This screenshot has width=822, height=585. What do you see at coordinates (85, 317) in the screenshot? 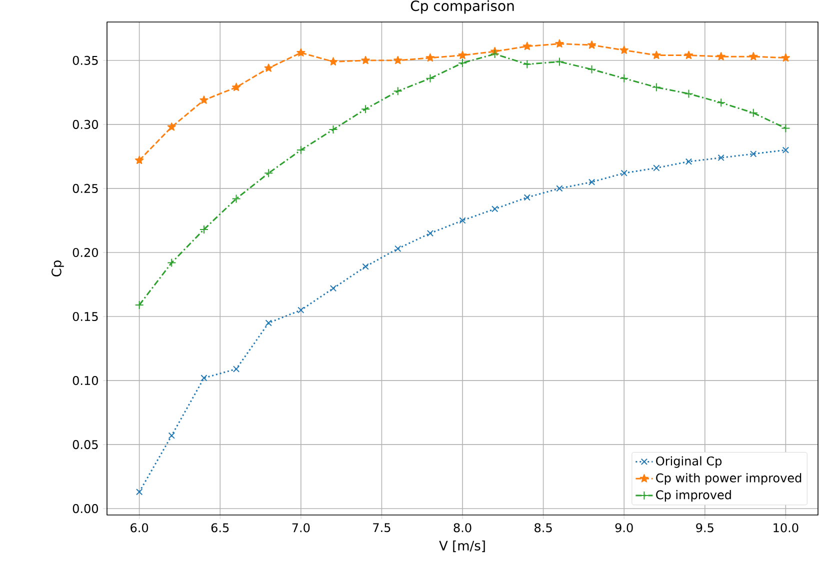
I see `y-tick-label: 0.15` at bounding box center [85, 317].